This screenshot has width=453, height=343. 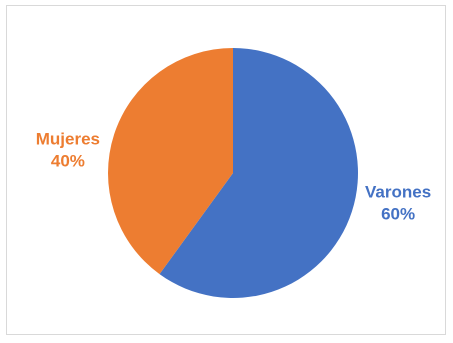 I want to click on slice-label-mujeres-name: Mujeres, so click(x=68, y=139).